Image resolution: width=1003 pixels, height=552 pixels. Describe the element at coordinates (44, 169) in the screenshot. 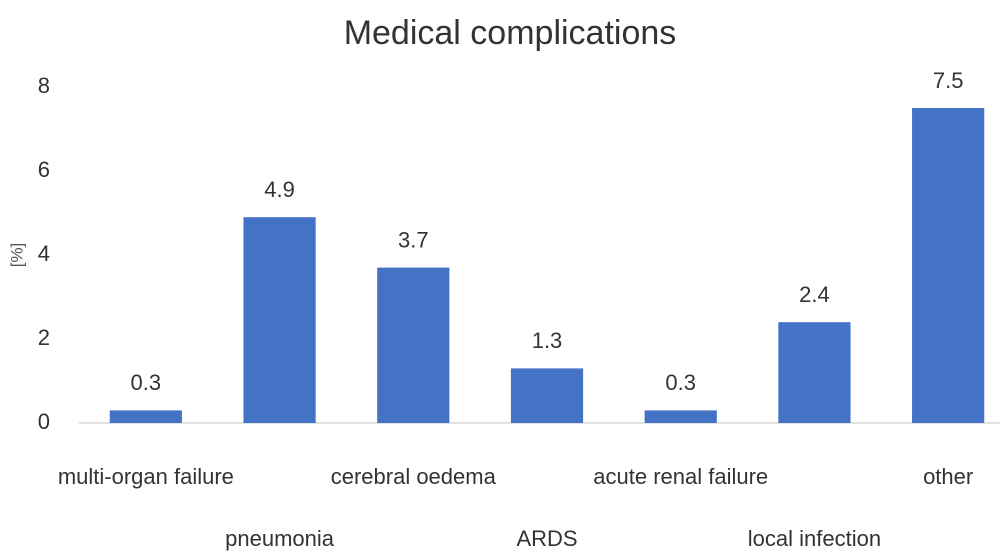

I see `y-tick-label: 6` at that location.